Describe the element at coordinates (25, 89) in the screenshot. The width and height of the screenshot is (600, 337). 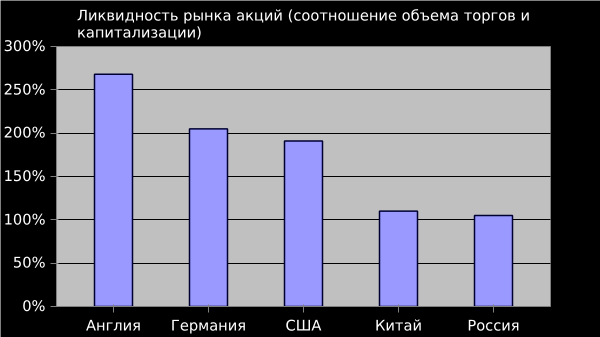
I see `y-tick-label: 250%` at that location.